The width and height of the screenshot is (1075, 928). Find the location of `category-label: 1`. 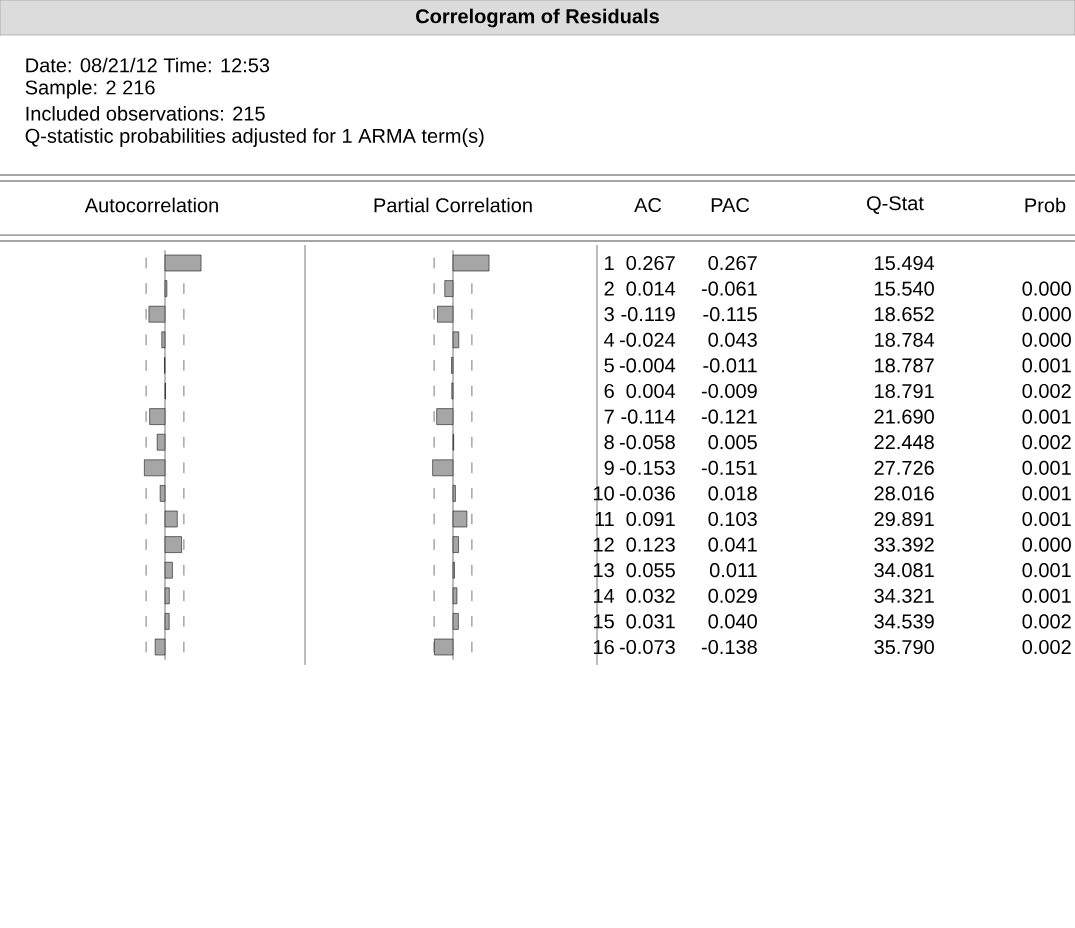

category-label: 1 is located at coordinates (609, 263).